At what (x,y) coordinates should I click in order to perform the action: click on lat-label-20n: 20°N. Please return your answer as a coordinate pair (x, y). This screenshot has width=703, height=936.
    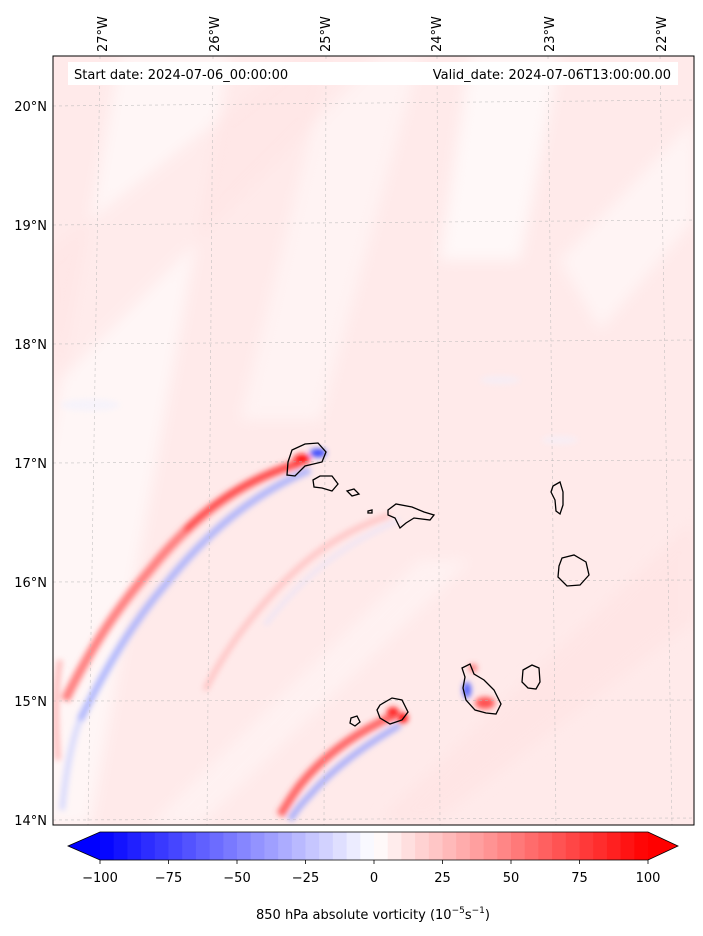
    Looking at the image, I should click on (30, 107).